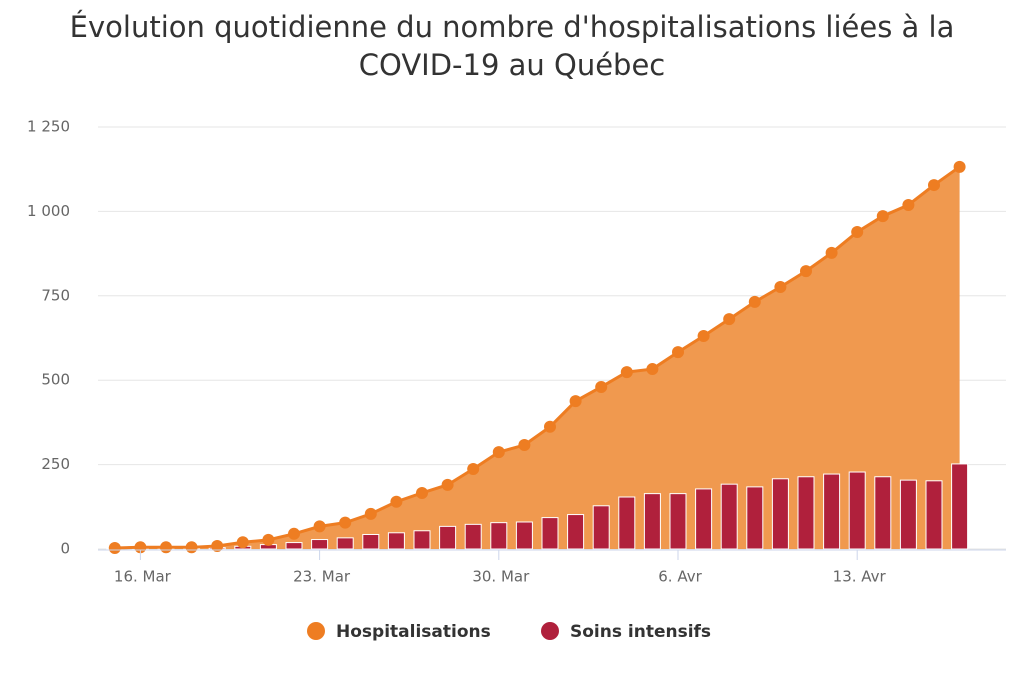 This screenshot has height=683, width=1024. Describe the element at coordinates (55, 464) in the screenshot. I see `y-tick-label: 250` at that location.